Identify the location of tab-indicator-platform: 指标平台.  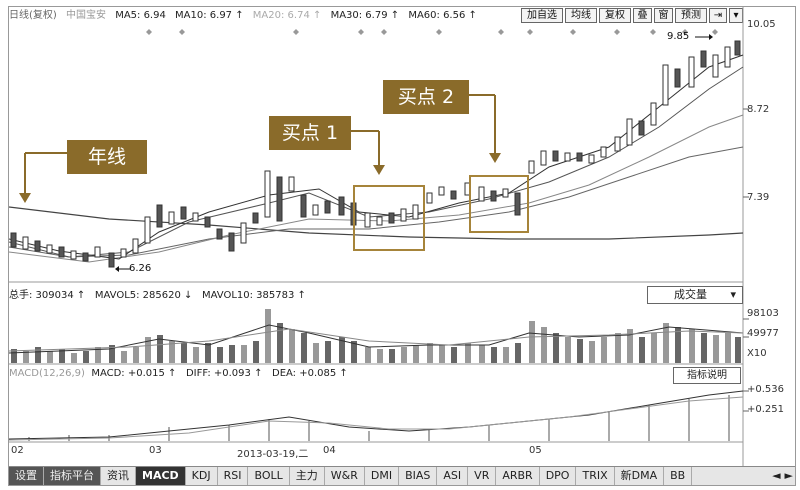
(72, 476).